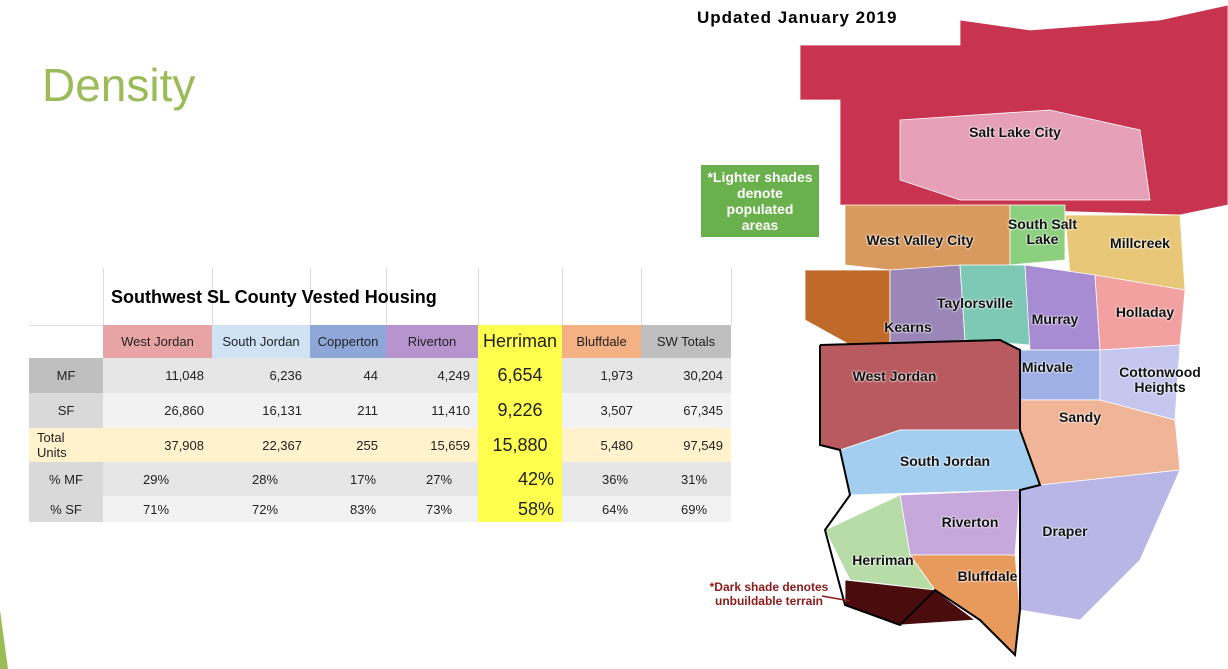 The height and width of the screenshot is (669, 1228). I want to click on table-cell: 73%, so click(432, 509).